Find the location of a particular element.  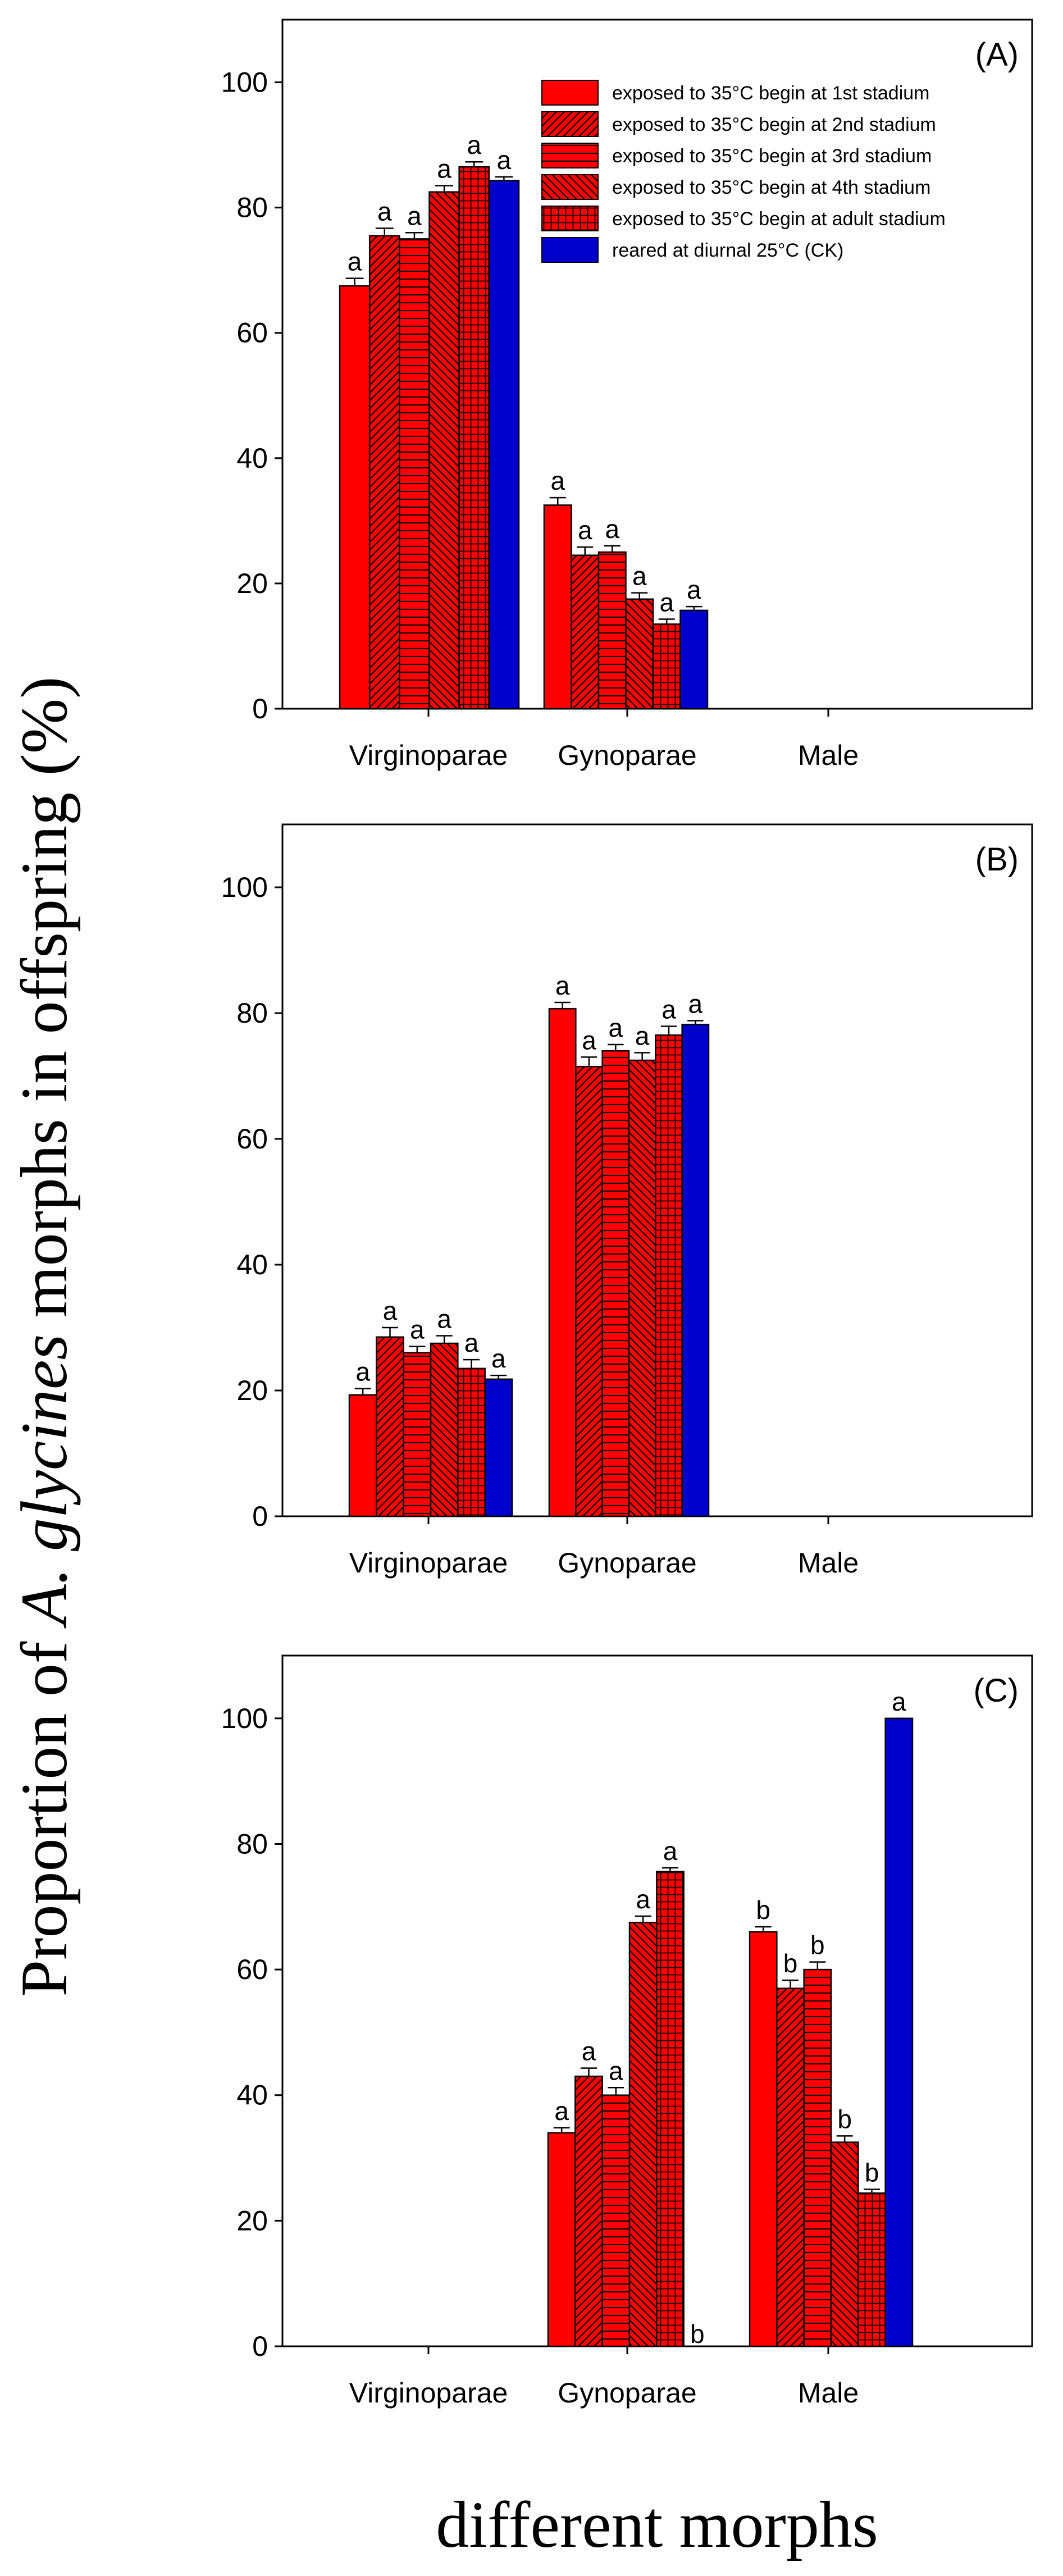

panel-label: (A) is located at coordinates (997, 55).